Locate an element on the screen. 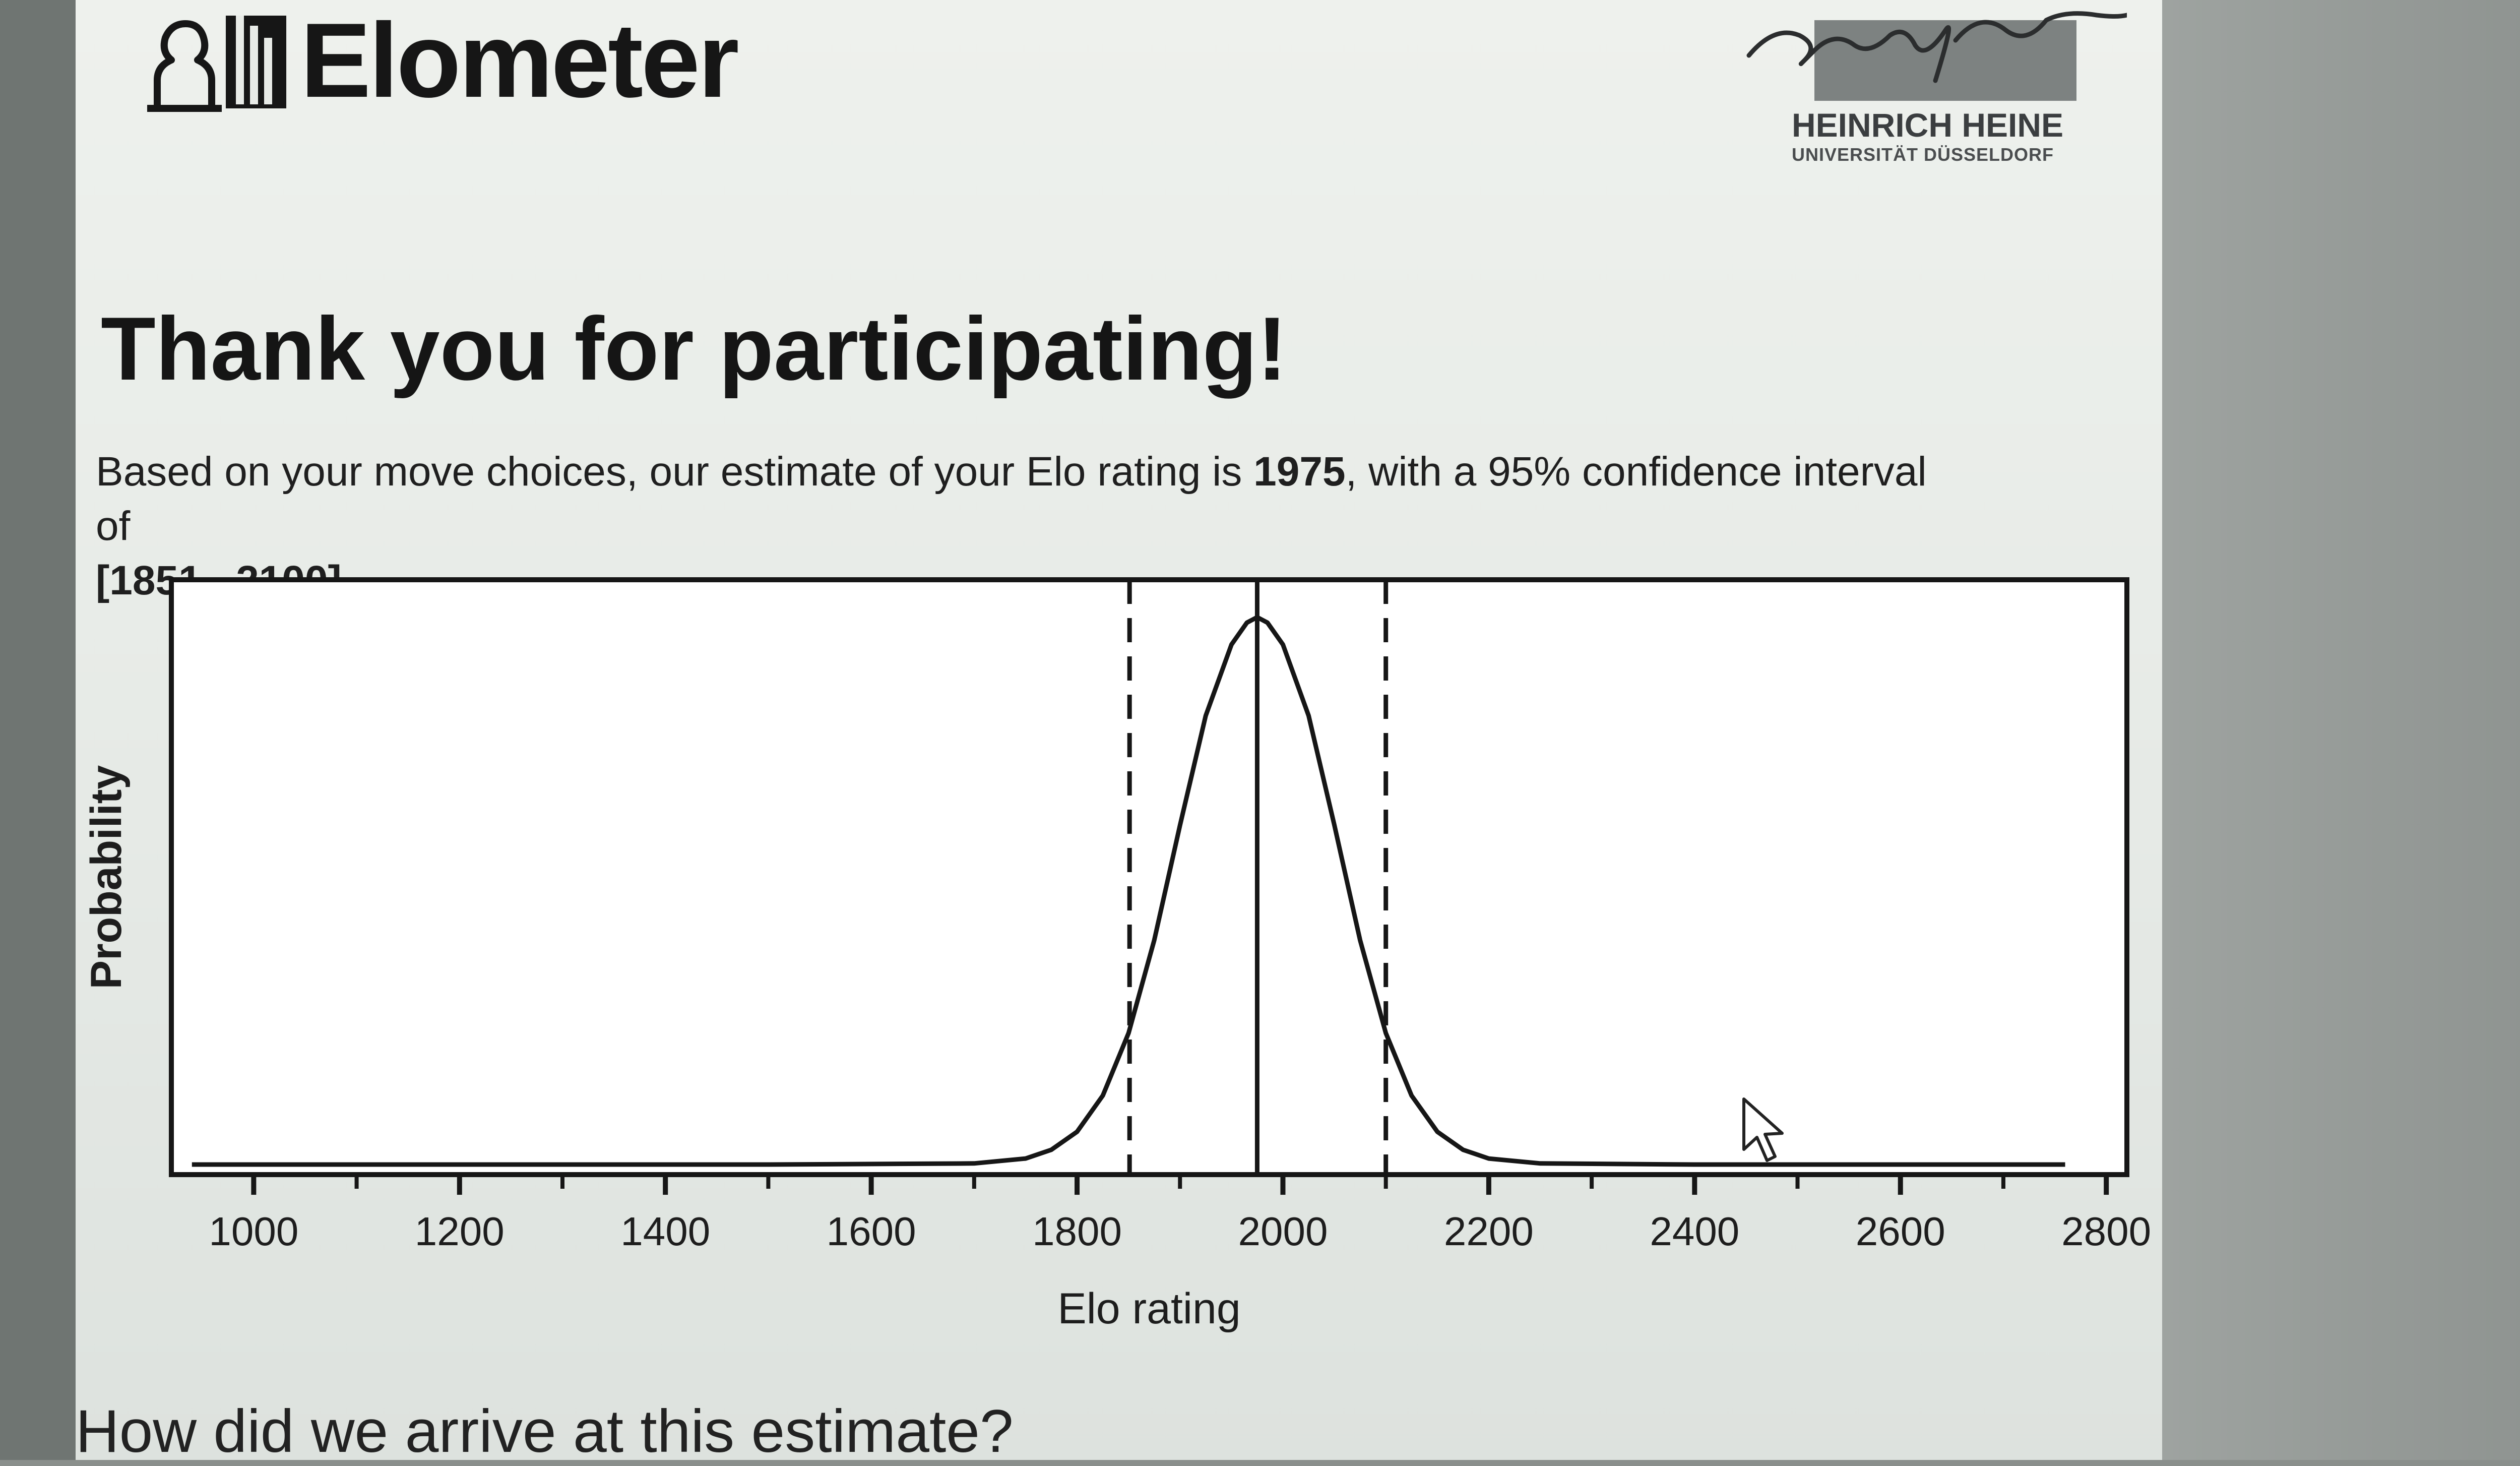 Image resolution: width=2520 pixels, height=1466 pixels. x-tick-label: 2400 is located at coordinates (1695, 1231).